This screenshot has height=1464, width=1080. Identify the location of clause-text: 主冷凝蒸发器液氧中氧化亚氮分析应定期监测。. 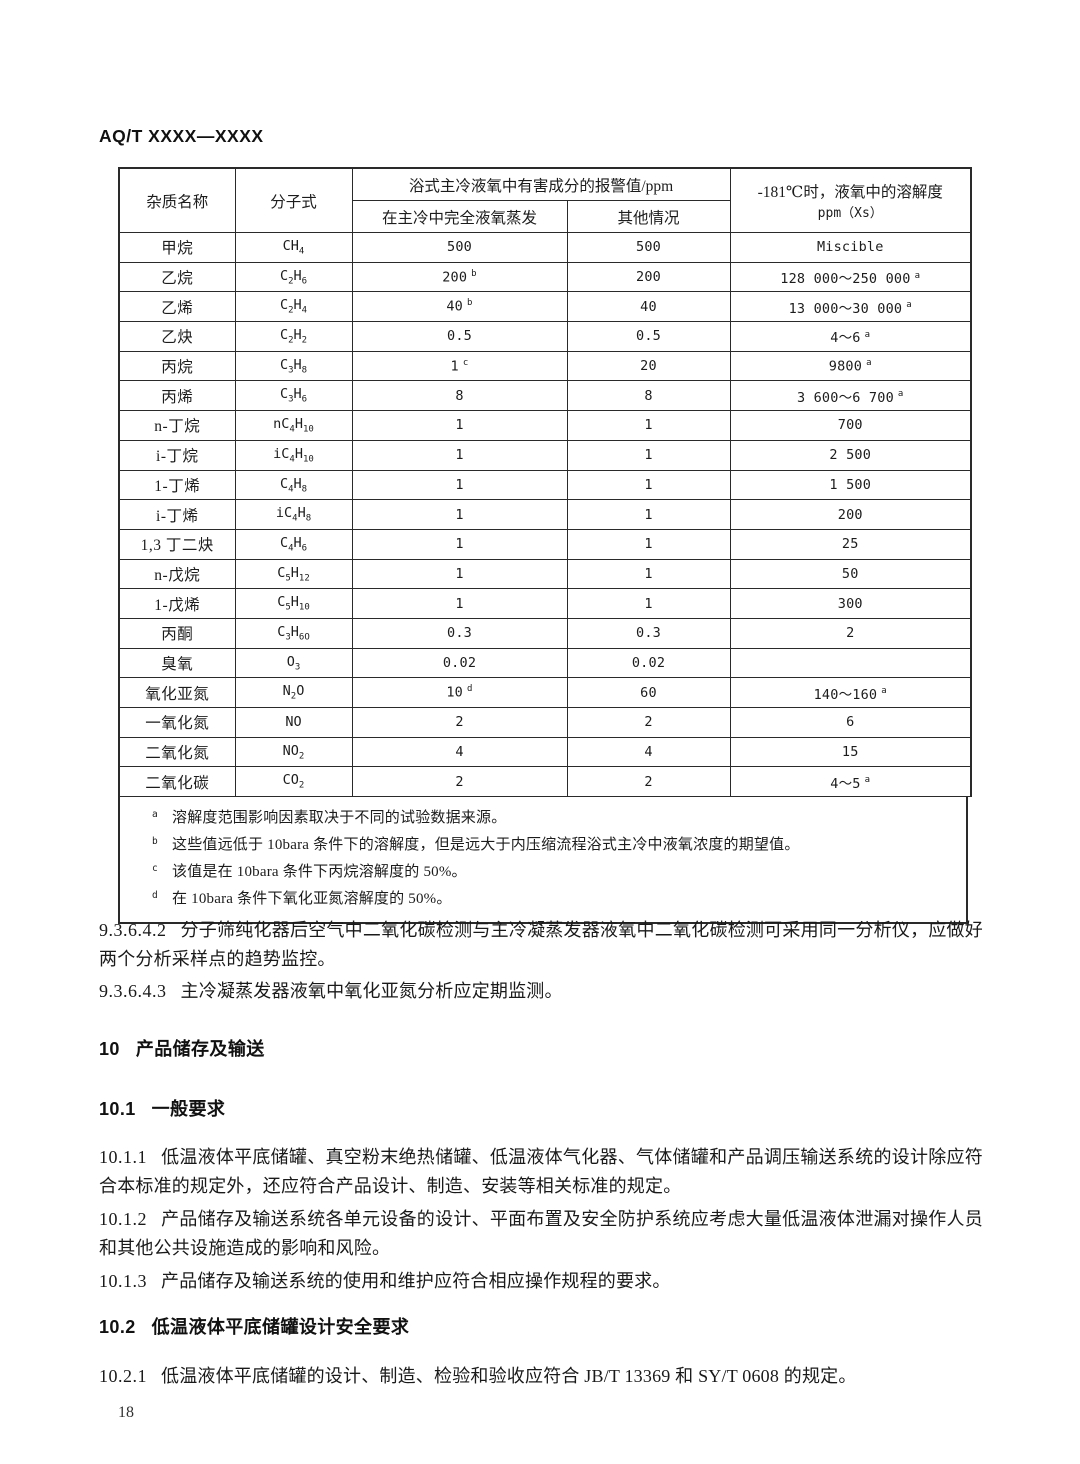
(371, 991).